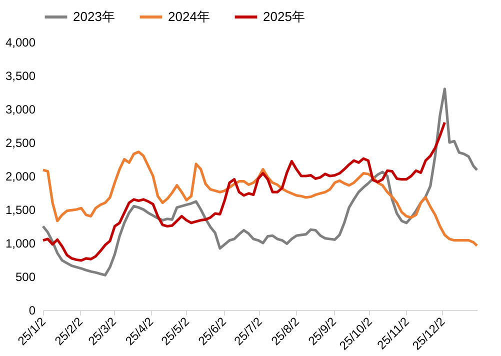  Describe the element at coordinates (25, 277) in the screenshot. I see `y-tick-label: 500` at that location.